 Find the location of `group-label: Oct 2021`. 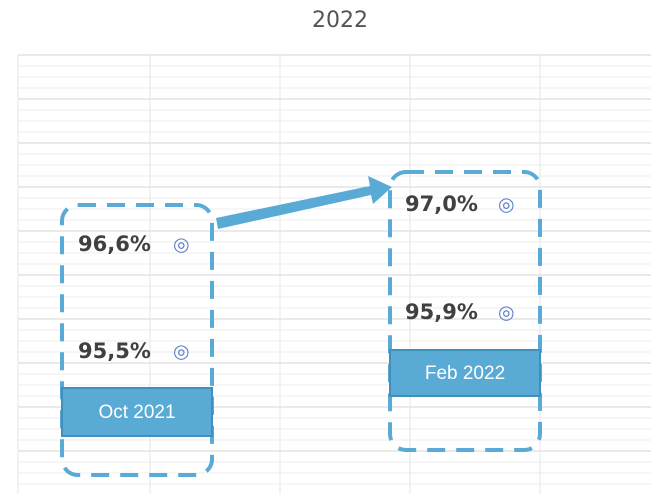

group-label: Oct 2021 is located at coordinates (136, 412).